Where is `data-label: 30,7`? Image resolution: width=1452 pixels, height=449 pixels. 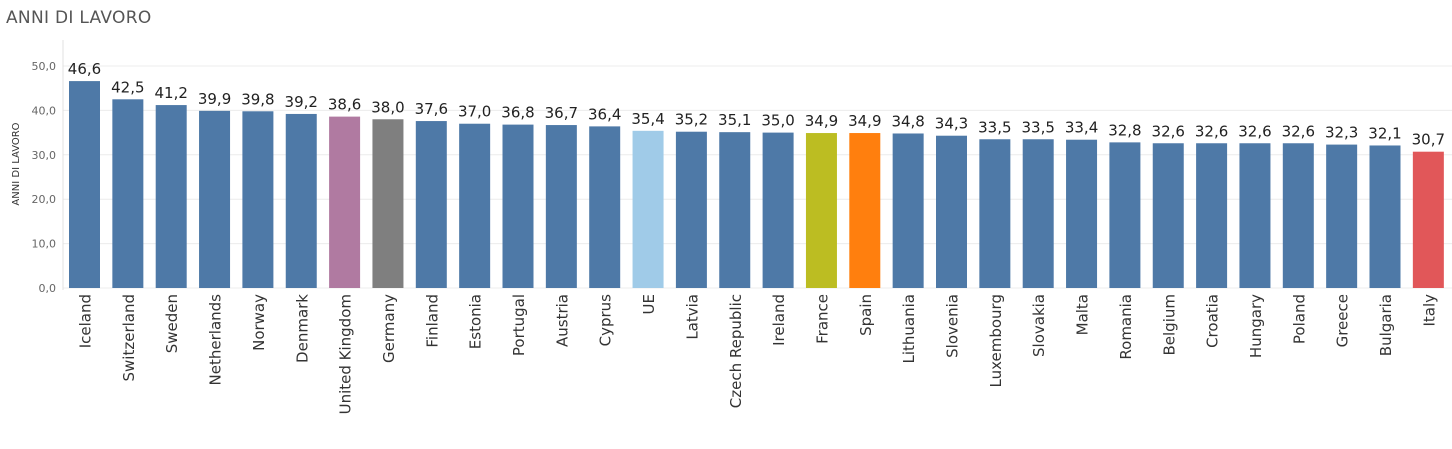
data-label: 30,7 is located at coordinates (1428, 140).